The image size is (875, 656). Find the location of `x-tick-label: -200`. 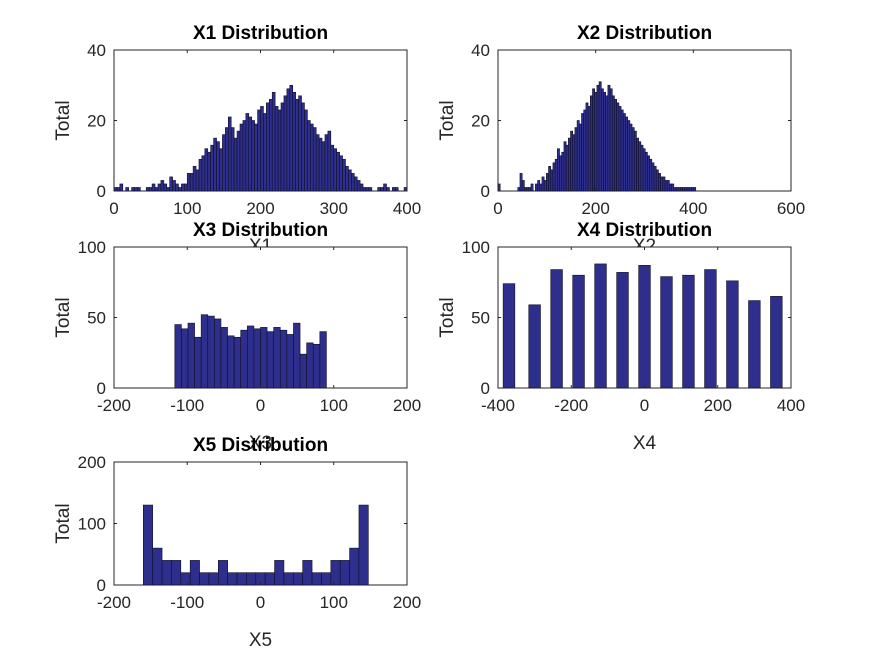

x-tick-label: -200 is located at coordinates (571, 405).